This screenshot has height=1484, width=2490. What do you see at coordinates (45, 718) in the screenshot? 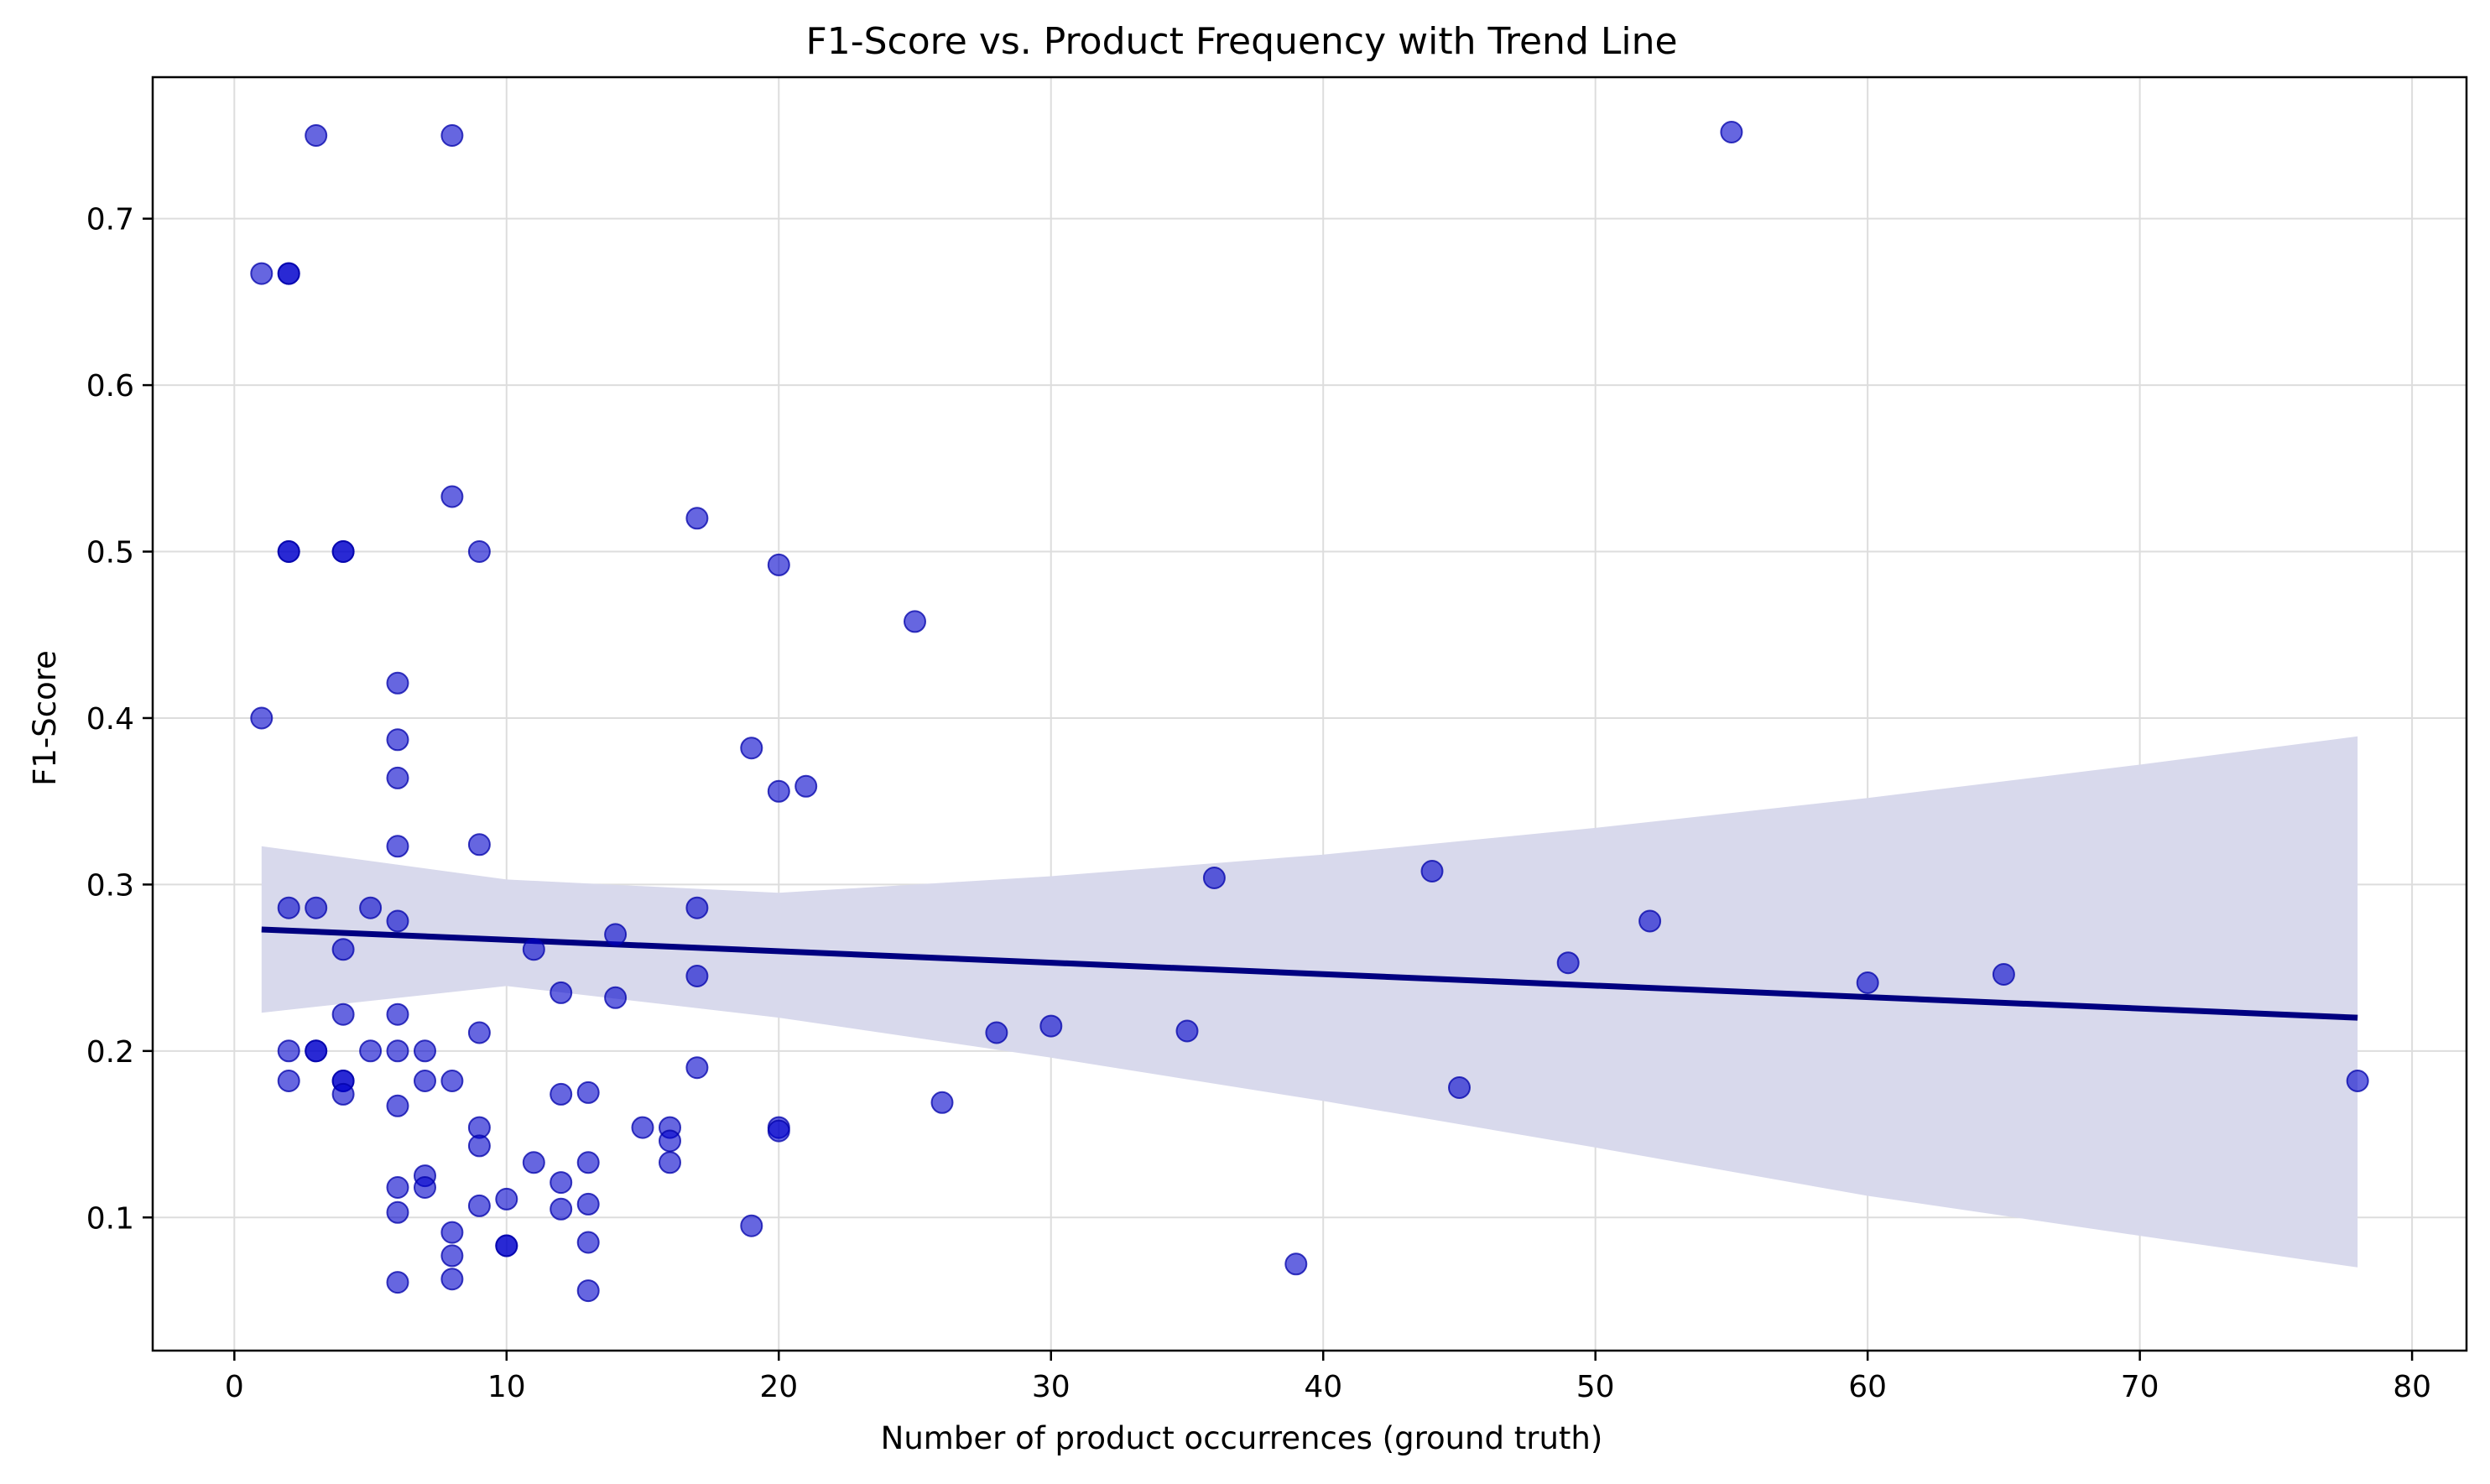
I see `y-axis-label: F1-Score` at bounding box center [45, 718].